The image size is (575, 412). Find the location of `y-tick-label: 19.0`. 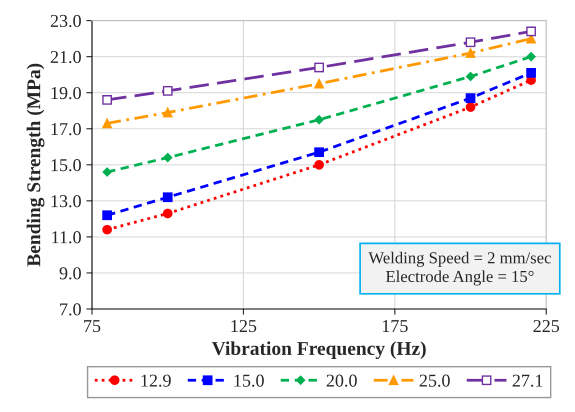

y-tick-label: 19.0 is located at coordinates (66, 93).